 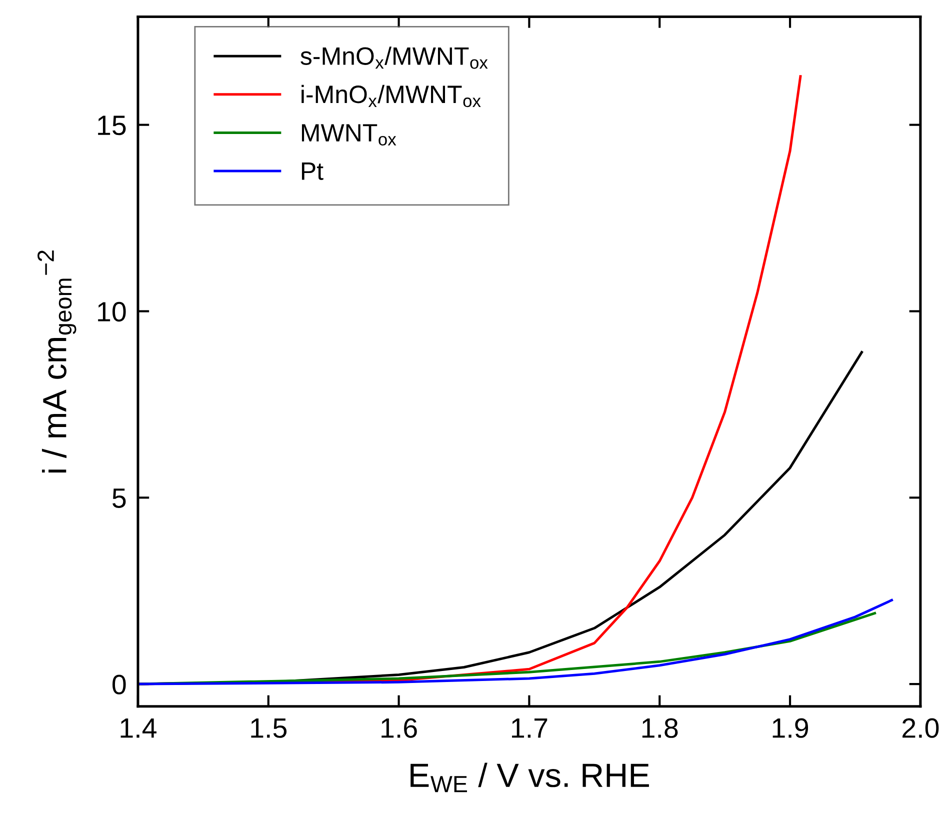 I want to click on x-tick-label: 1.6, so click(x=399, y=728).